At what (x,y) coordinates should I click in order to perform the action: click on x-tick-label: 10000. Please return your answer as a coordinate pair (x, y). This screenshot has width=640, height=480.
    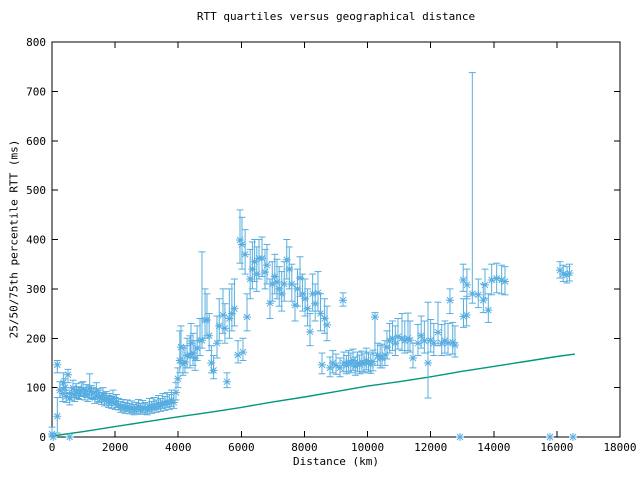
    Looking at the image, I should click on (367, 447).